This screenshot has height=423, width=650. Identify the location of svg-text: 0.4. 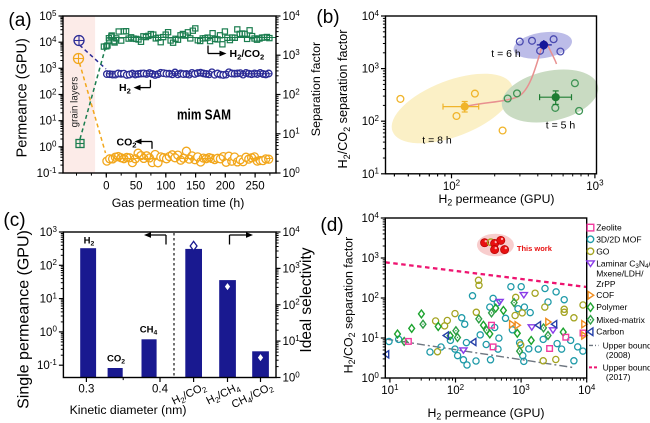
(160, 390).